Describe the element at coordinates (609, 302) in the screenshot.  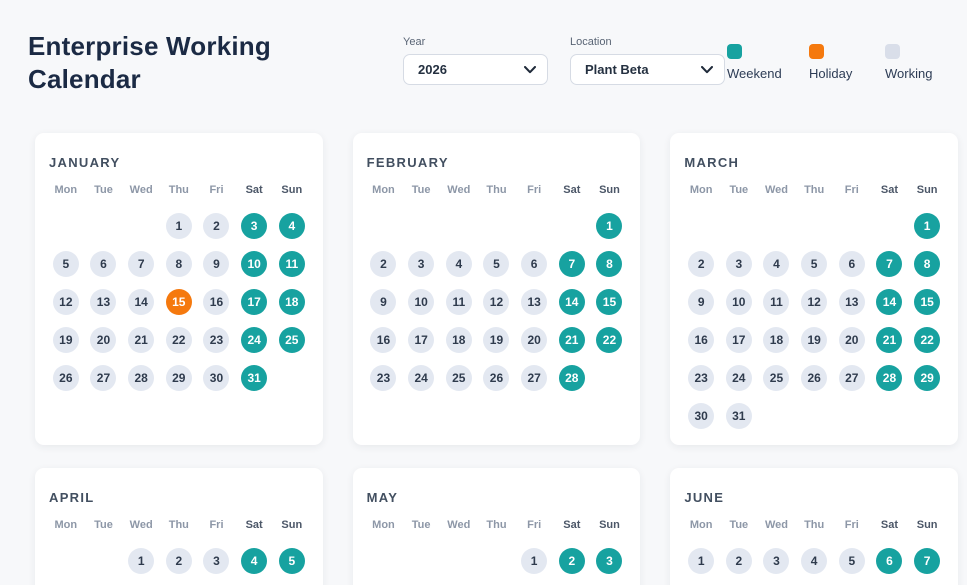
I see `day-circle-weekend: 15` at that location.